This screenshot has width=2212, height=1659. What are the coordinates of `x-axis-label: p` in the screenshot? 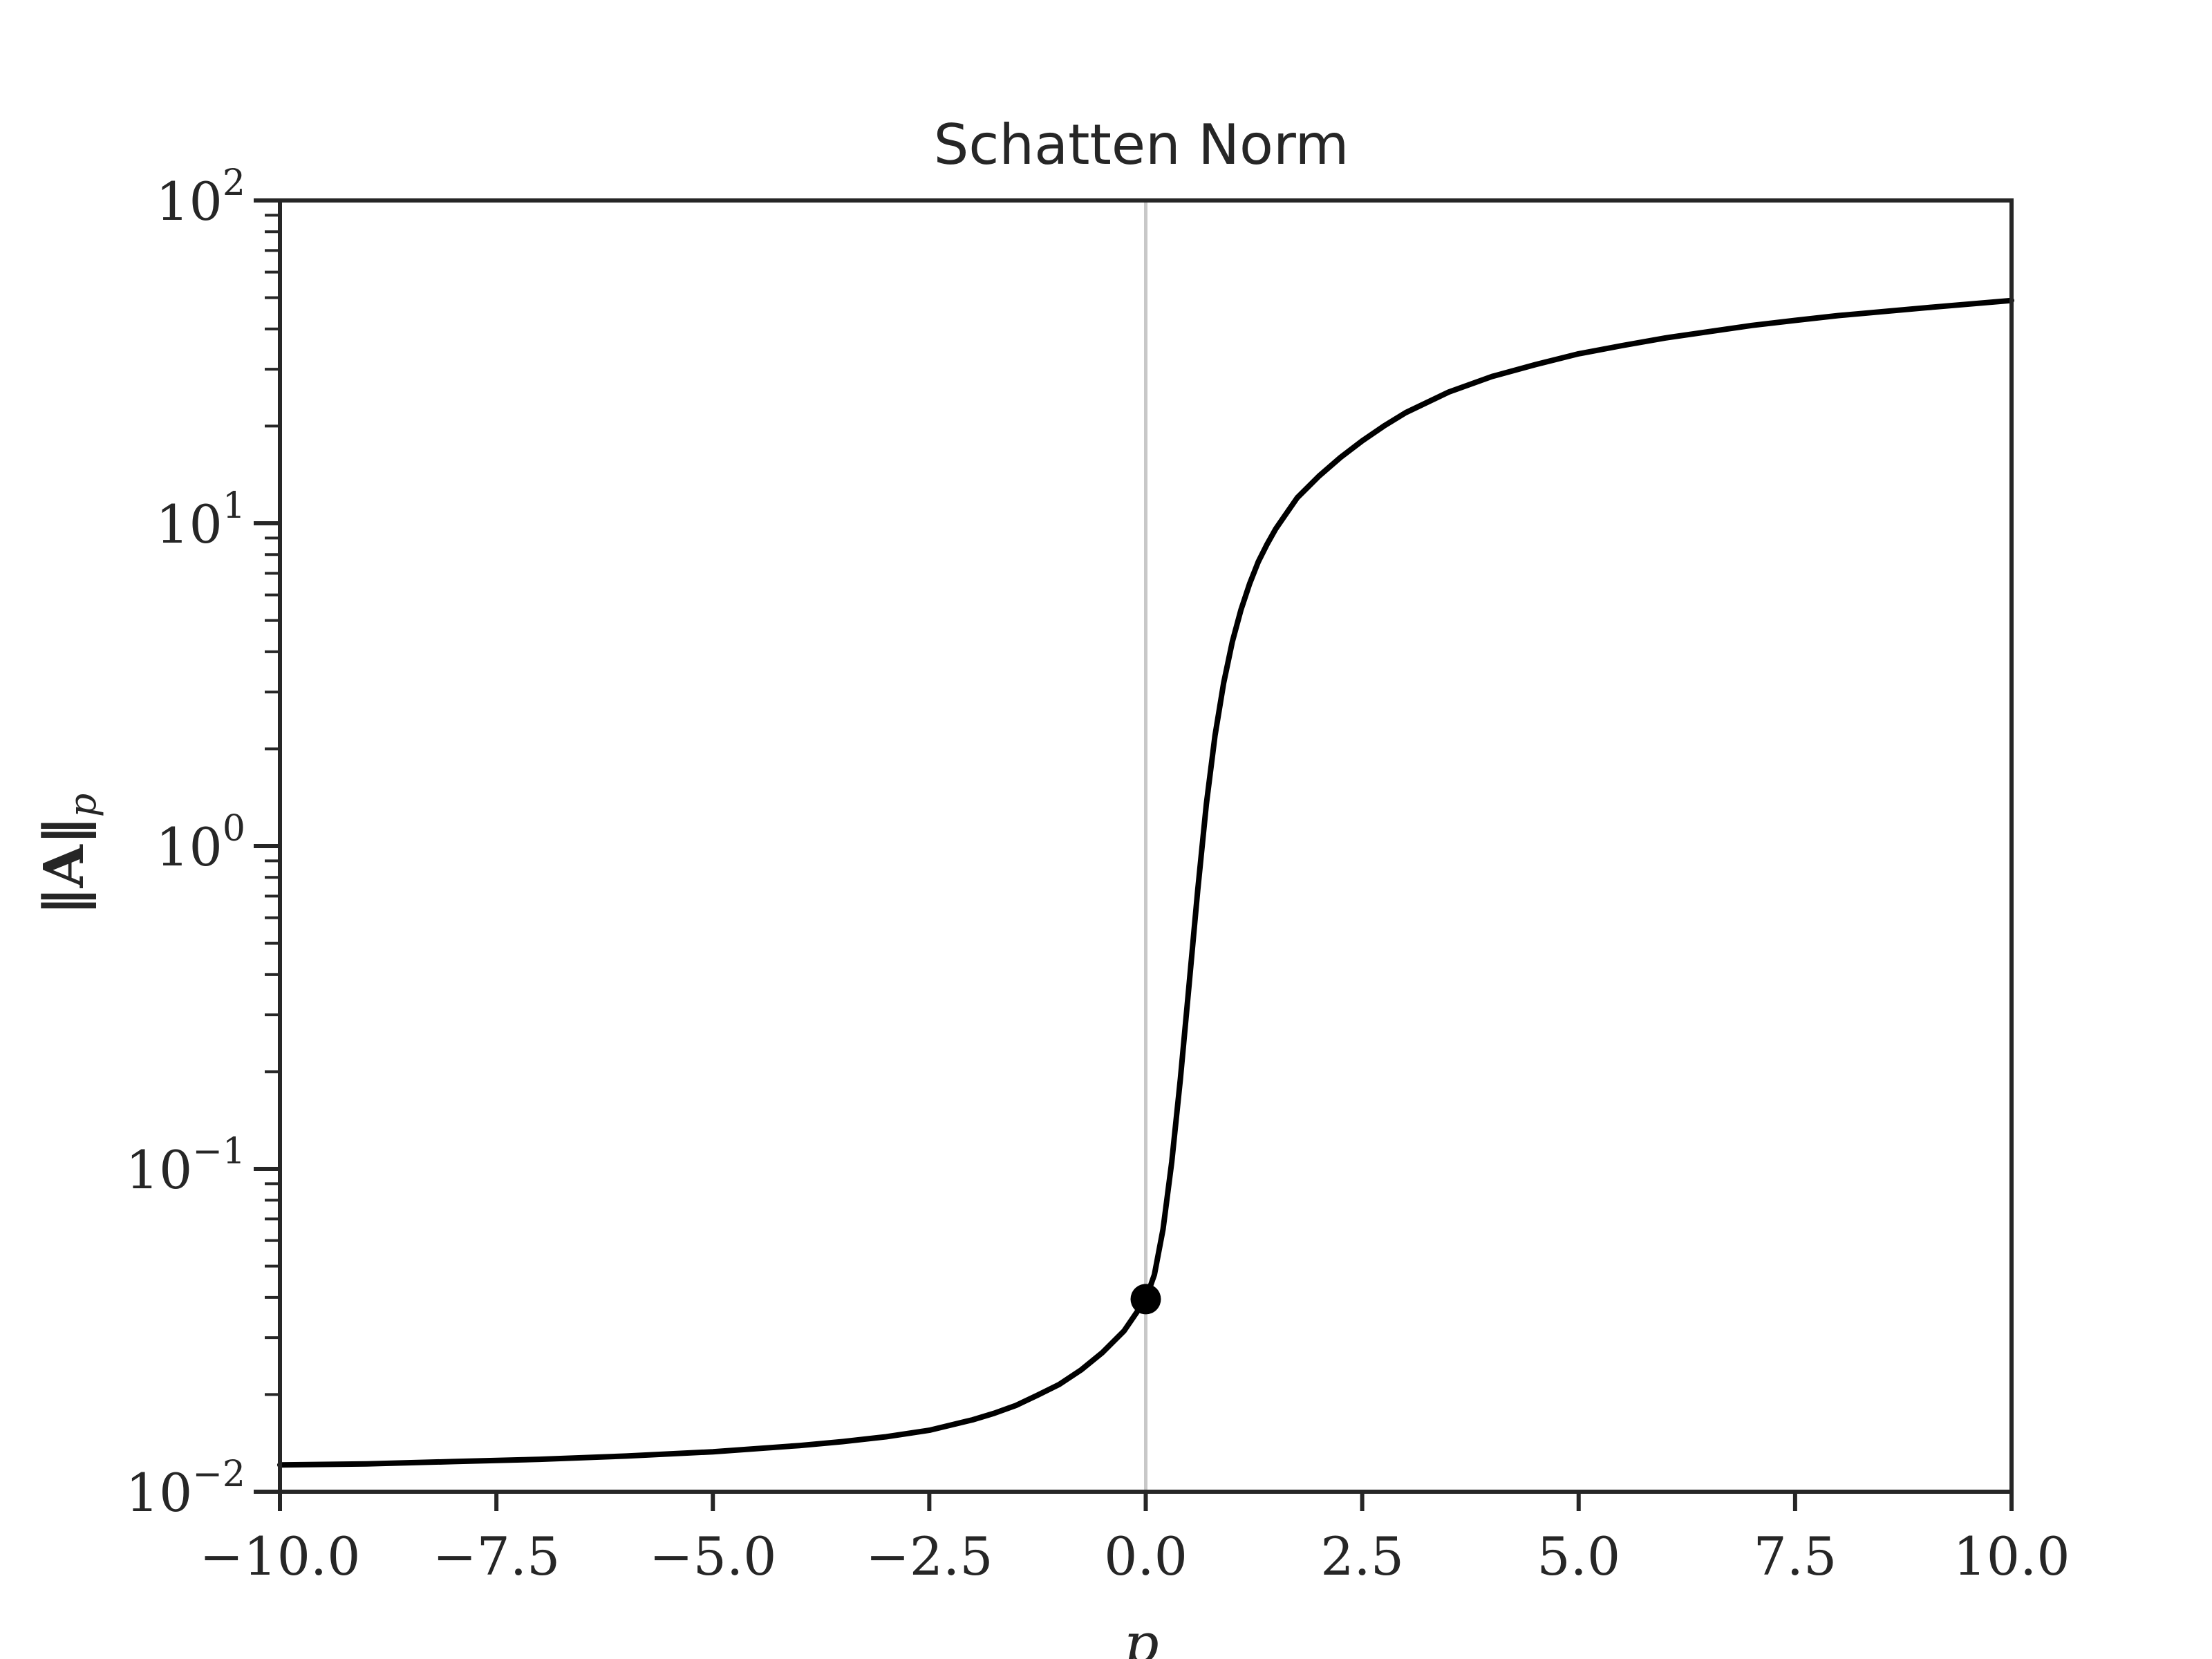 It's located at (1141, 1635).